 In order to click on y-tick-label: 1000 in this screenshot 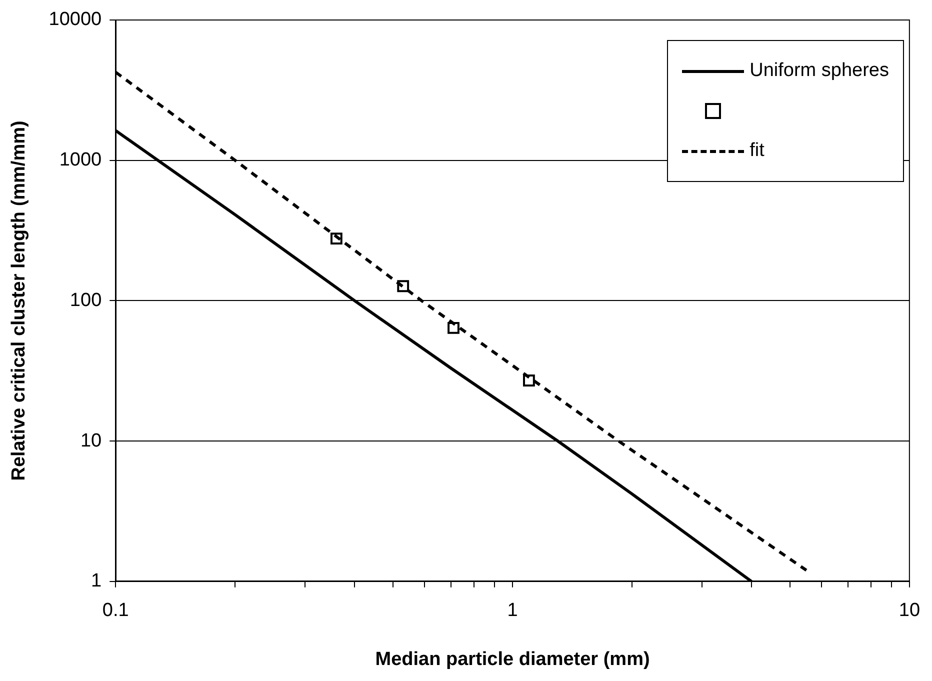, I will do `click(80, 160)`.